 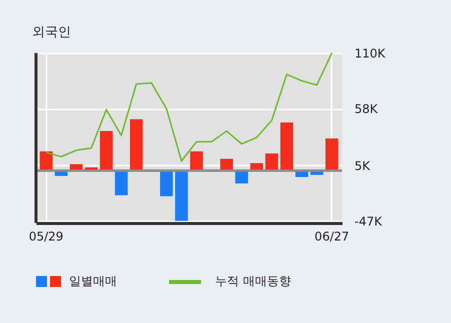 I want to click on y-tick-label: 5K, so click(x=363, y=165).